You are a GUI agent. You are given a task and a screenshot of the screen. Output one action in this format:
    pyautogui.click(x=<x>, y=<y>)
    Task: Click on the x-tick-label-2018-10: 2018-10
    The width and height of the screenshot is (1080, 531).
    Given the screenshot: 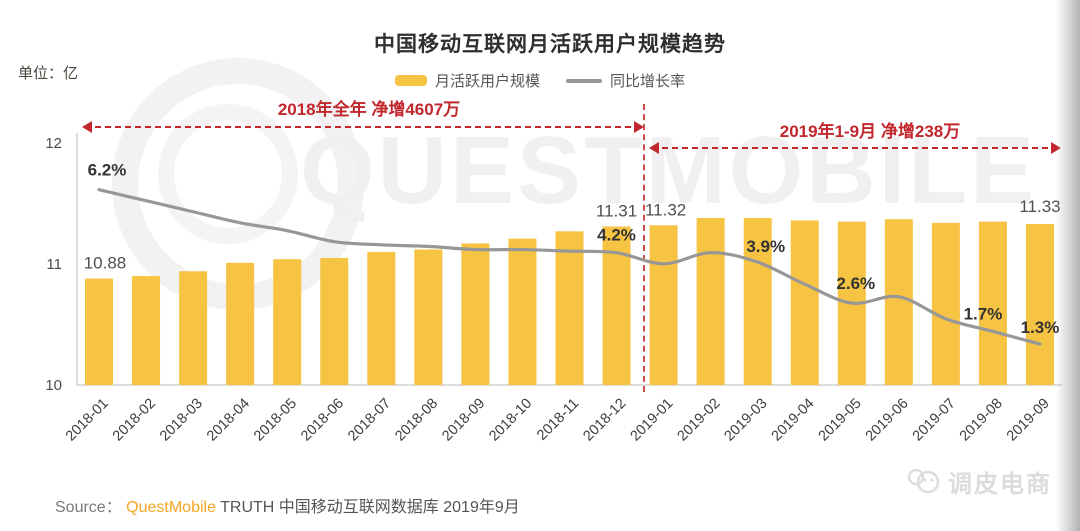 What is the action you would take?
    pyautogui.click(x=510, y=420)
    